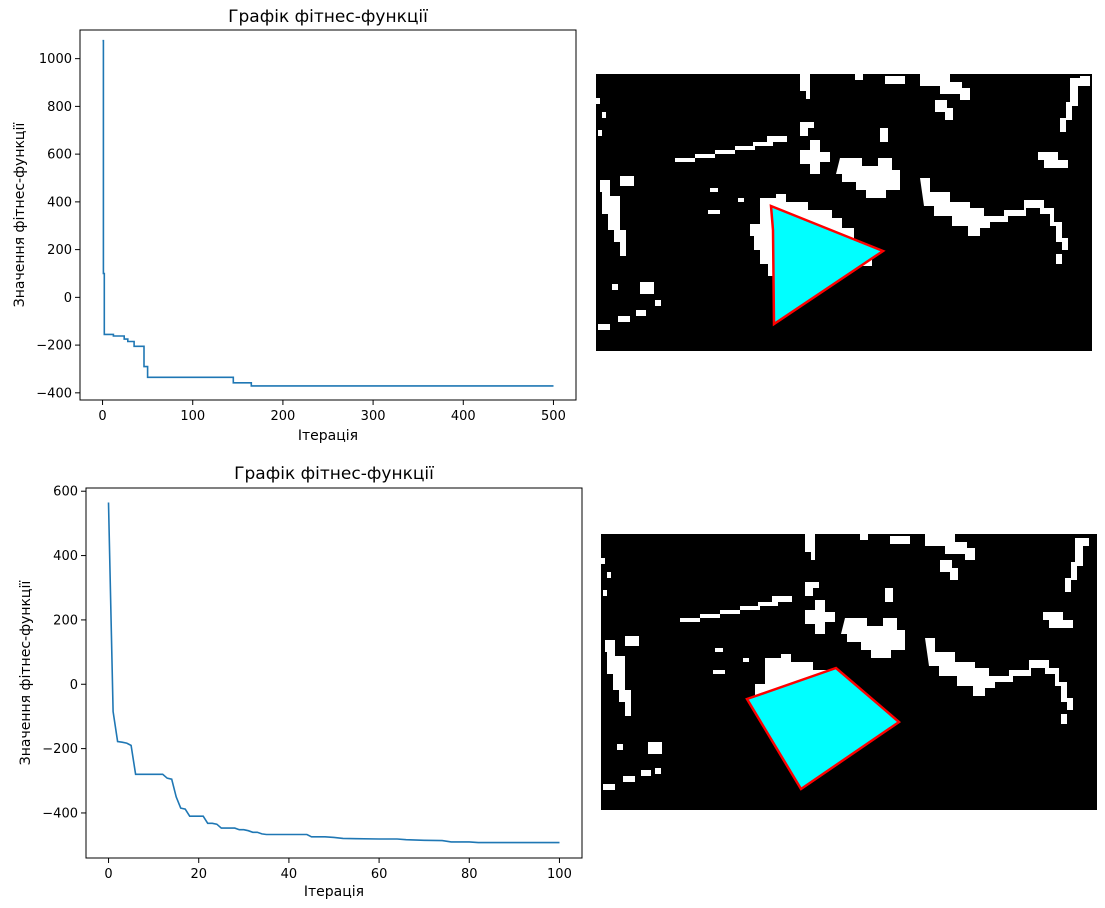 This screenshot has width=1105, height=908. What do you see at coordinates (553, 416) in the screenshot?
I see `x-tick-label: 500` at bounding box center [553, 416].